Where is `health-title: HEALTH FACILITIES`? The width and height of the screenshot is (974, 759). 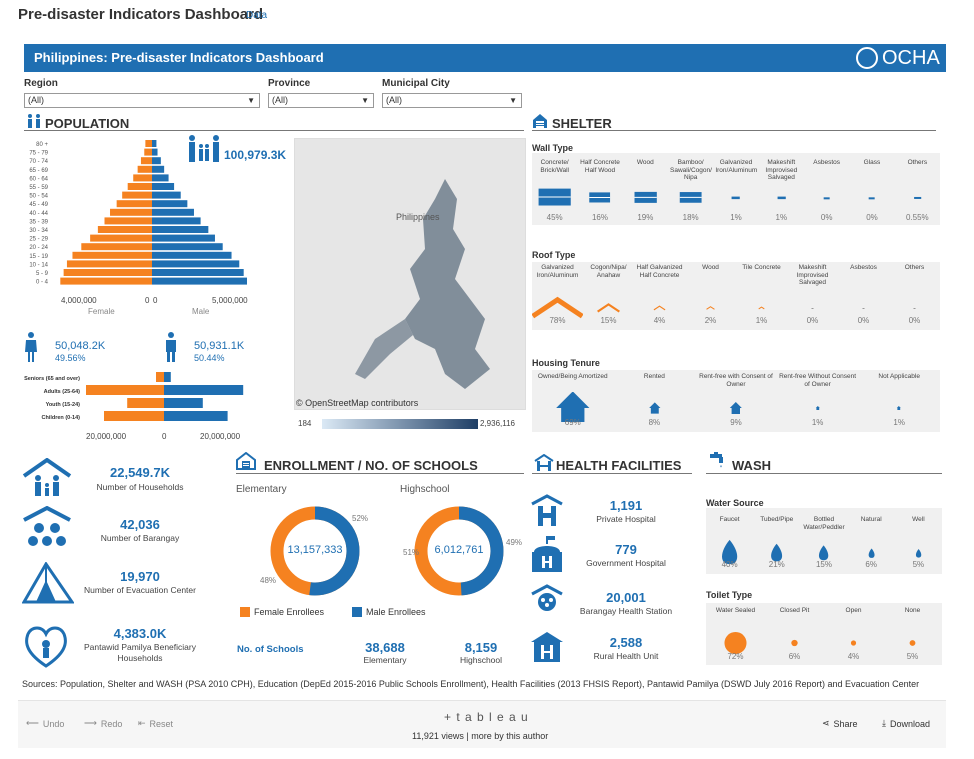 health-title: HEALTH FACILITIES is located at coordinates (619, 465).